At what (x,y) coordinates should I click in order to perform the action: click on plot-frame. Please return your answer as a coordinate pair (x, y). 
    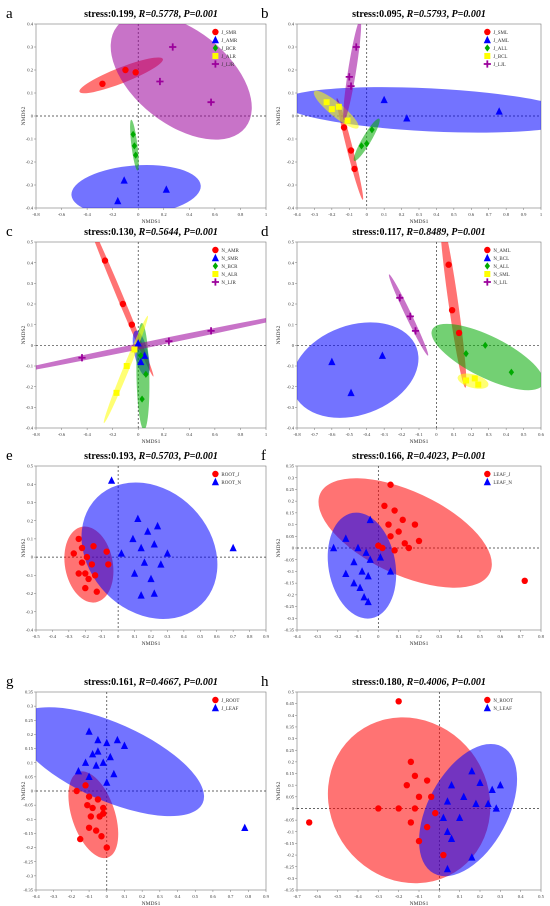
    Looking at the image, I should click on (151, 335).